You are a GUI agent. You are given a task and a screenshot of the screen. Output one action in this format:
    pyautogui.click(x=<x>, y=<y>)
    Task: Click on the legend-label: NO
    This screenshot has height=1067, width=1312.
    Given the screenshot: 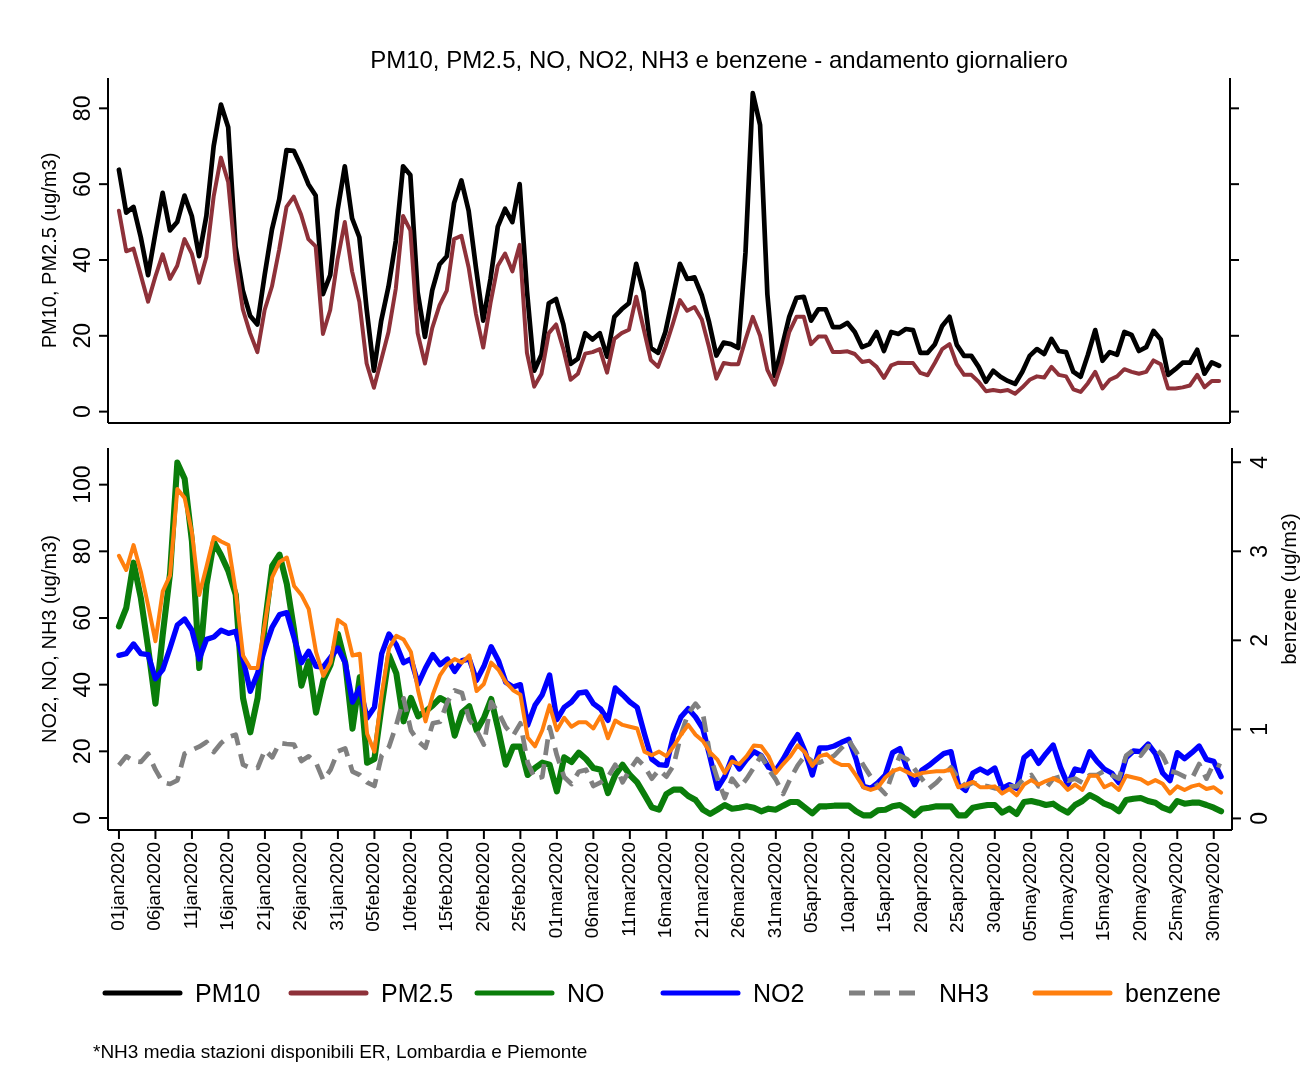 What is the action you would take?
    pyautogui.click(x=586, y=993)
    